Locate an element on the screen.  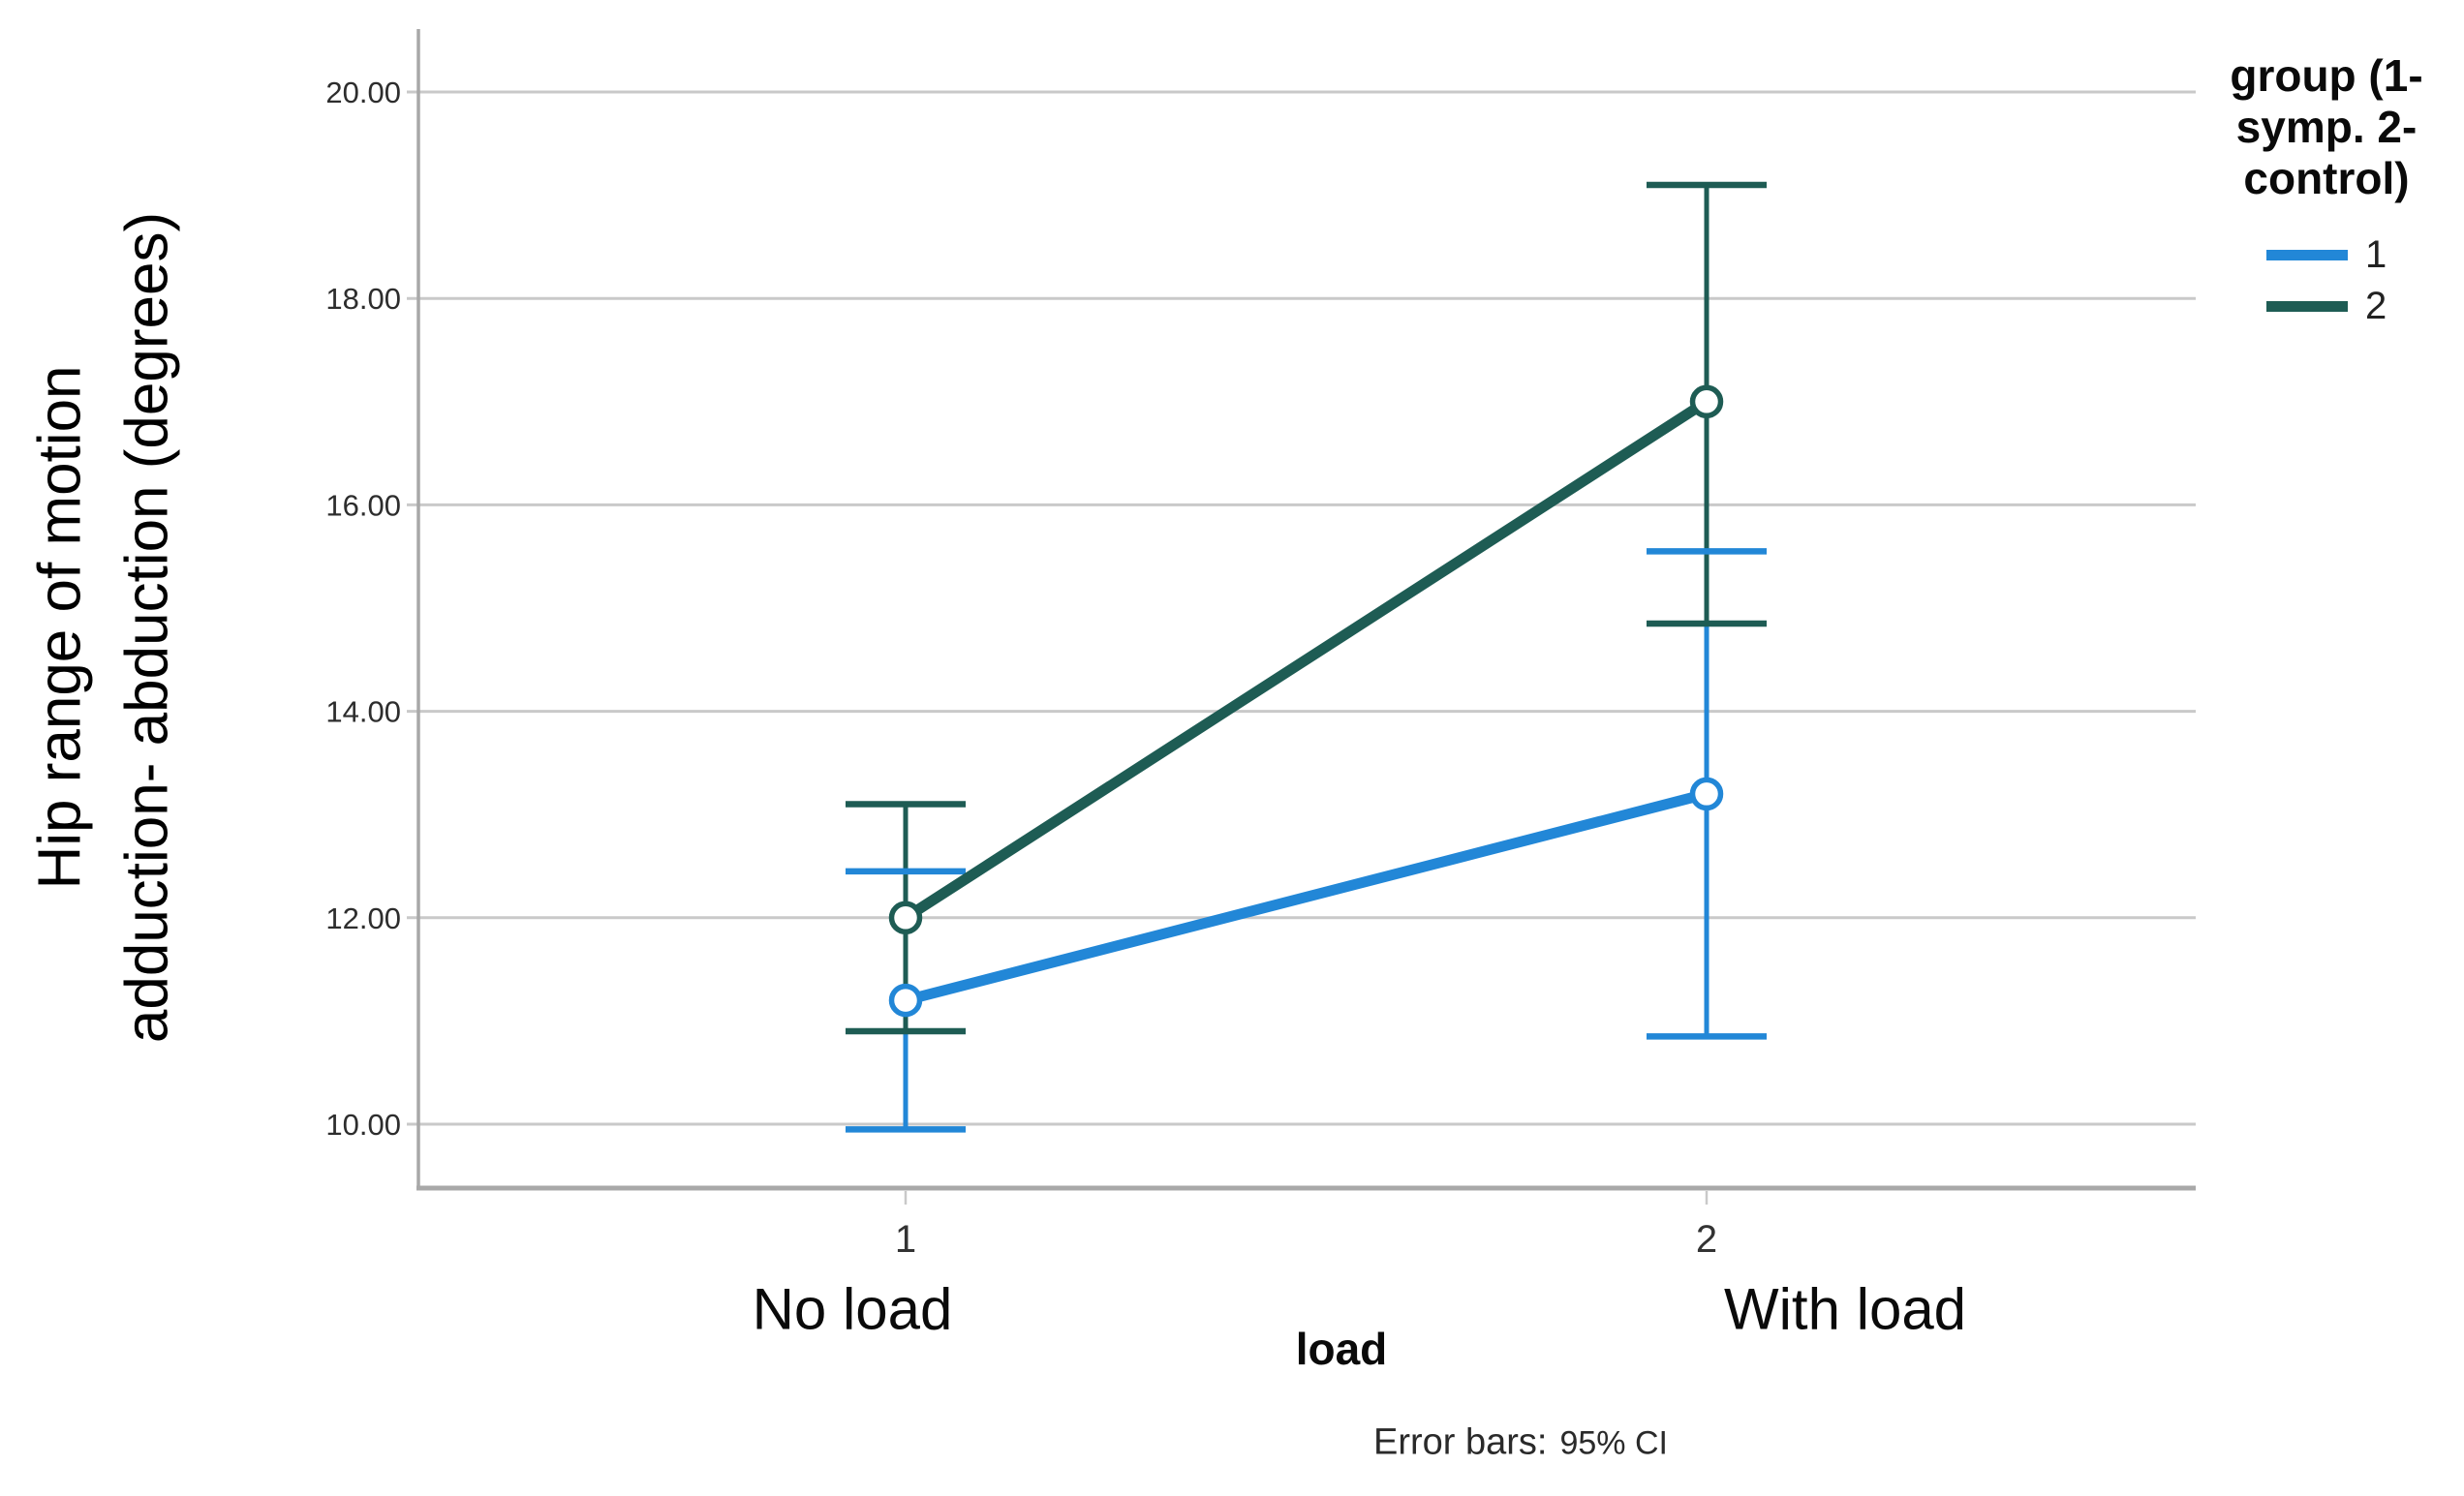
y-tick-label-20.00: 20.00 is located at coordinates (363, 92).